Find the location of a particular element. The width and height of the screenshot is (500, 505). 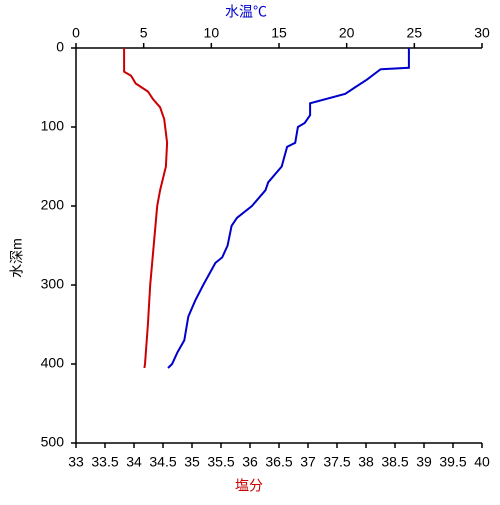

x-tick-label: 34.5 is located at coordinates (162, 462).